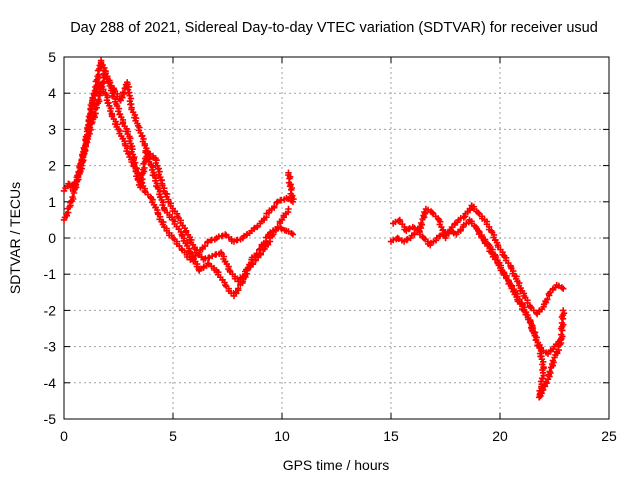 The height and width of the screenshot is (480, 640). What do you see at coordinates (52, 57) in the screenshot?
I see `y-tick-label: 5` at bounding box center [52, 57].